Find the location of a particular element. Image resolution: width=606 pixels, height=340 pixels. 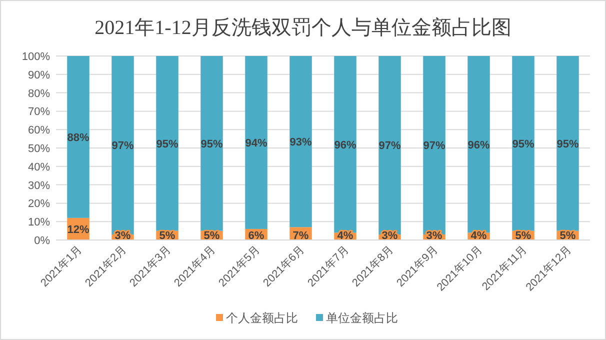

y-tick-label: 10% is located at coordinates (39, 222).